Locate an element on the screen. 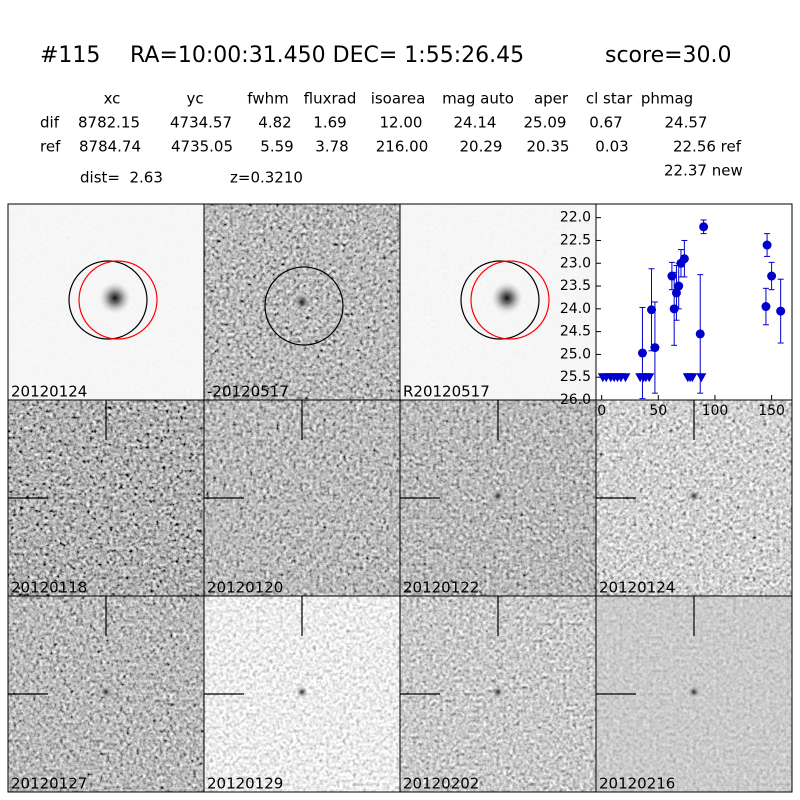 The width and height of the screenshot is (800, 800). column-header: cl star is located at coordinates (609, 99).